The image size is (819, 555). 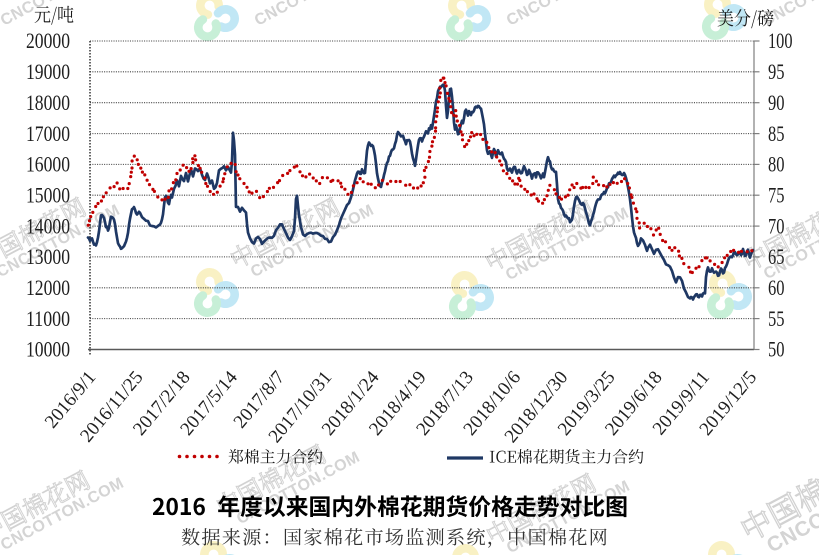 What do you see at coordinates (780, 40) in the screenshot?
I see `svg-text: 100` at bounding box center [780, 40].